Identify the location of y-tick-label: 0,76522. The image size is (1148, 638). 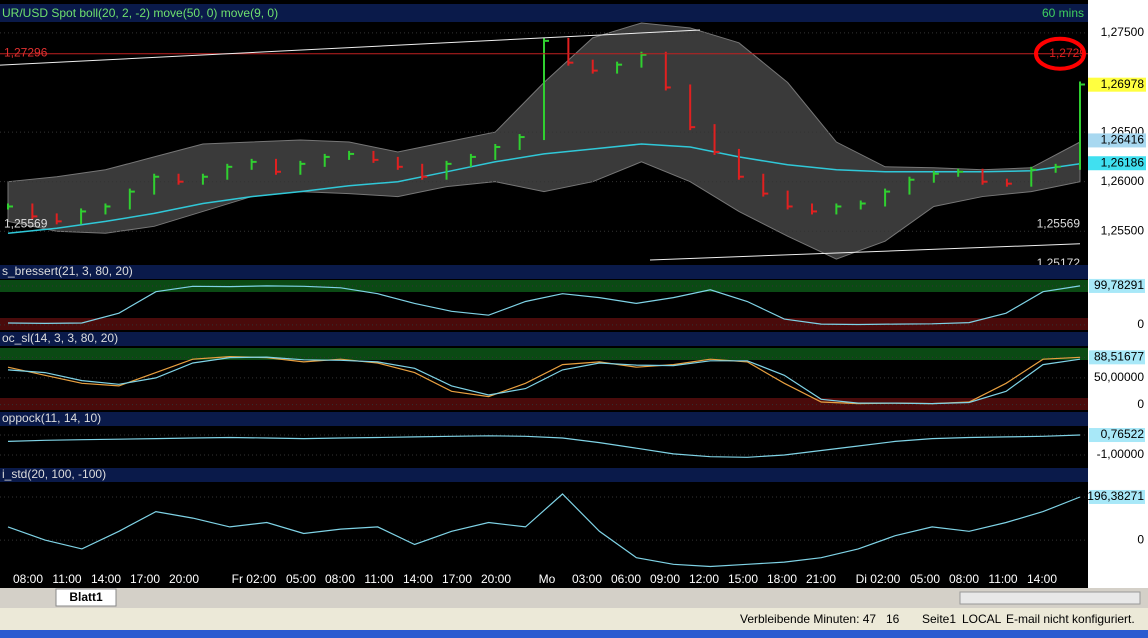
(1123, 434).